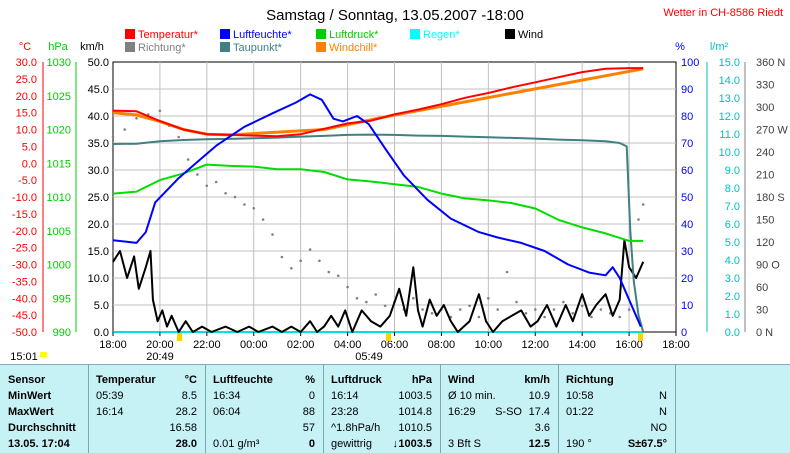  I want to click on legend-label: Luftfeuchte*, so click(262, 35).